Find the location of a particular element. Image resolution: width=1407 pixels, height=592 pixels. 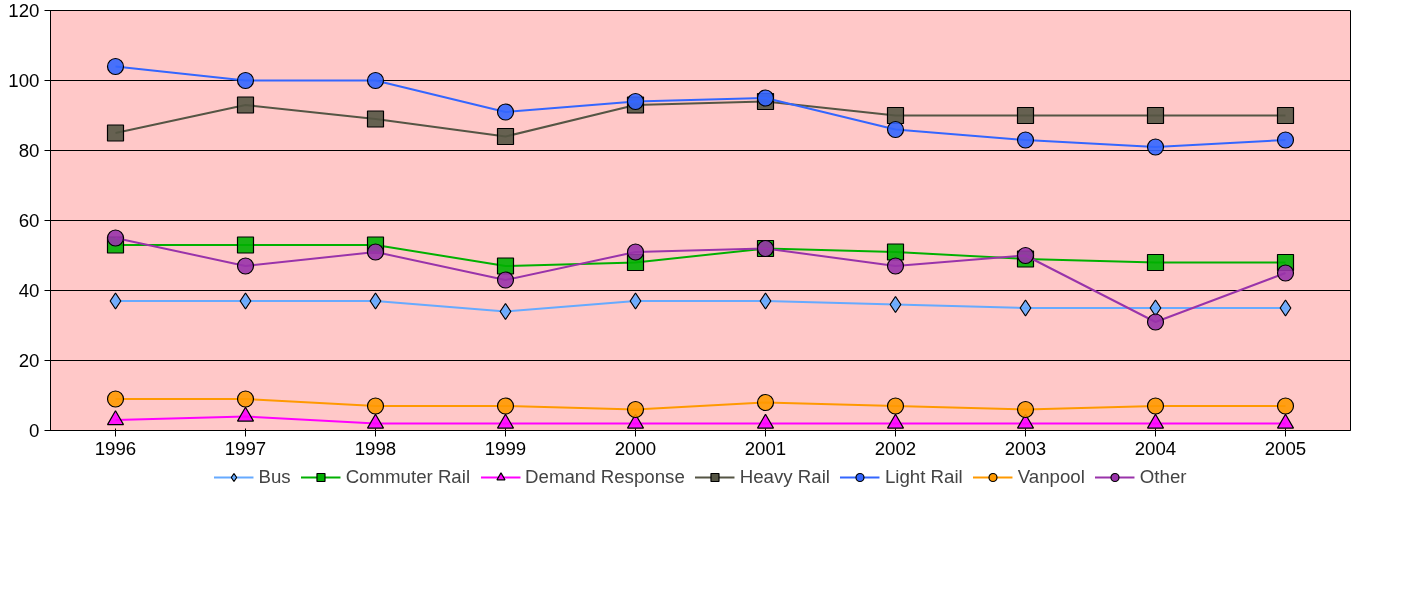

y-tick-label: 100 is located at coordinates (24, 80).